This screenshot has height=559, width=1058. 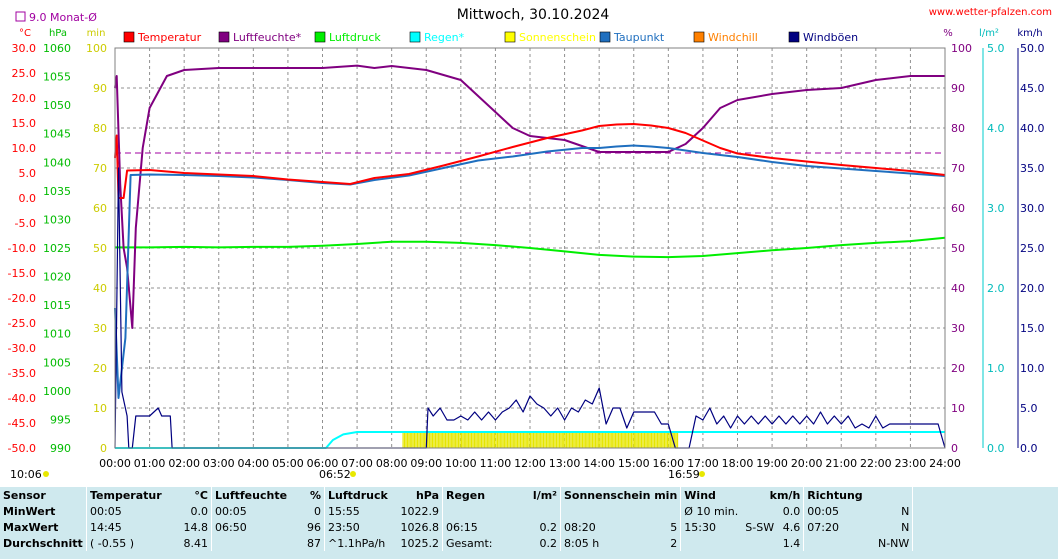 What do you see at coordinates (22, 448) in the screenshot?
I see `tick-label-temp: -50.0` at bounding box center [22, 448].